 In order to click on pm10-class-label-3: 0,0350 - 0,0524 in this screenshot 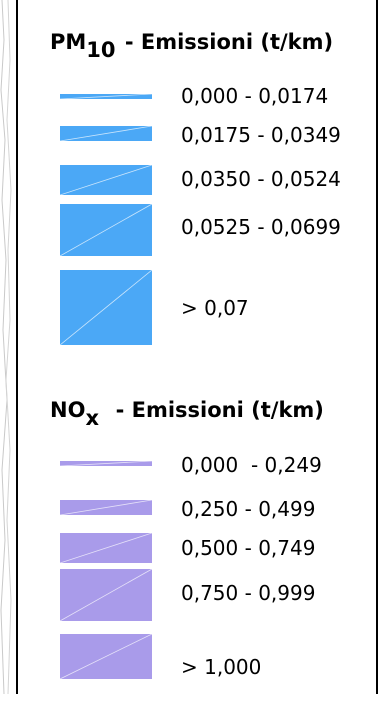, I will do `click(261, 179)`.